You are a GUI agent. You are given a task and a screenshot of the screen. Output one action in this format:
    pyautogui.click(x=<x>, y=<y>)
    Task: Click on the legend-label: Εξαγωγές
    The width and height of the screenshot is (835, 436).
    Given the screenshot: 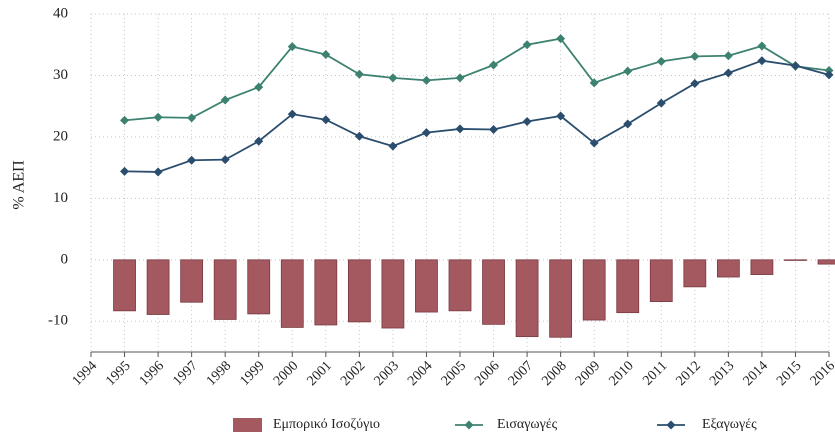 What is the action you would take?
    pyautogui.click(x=729, y=424)
    